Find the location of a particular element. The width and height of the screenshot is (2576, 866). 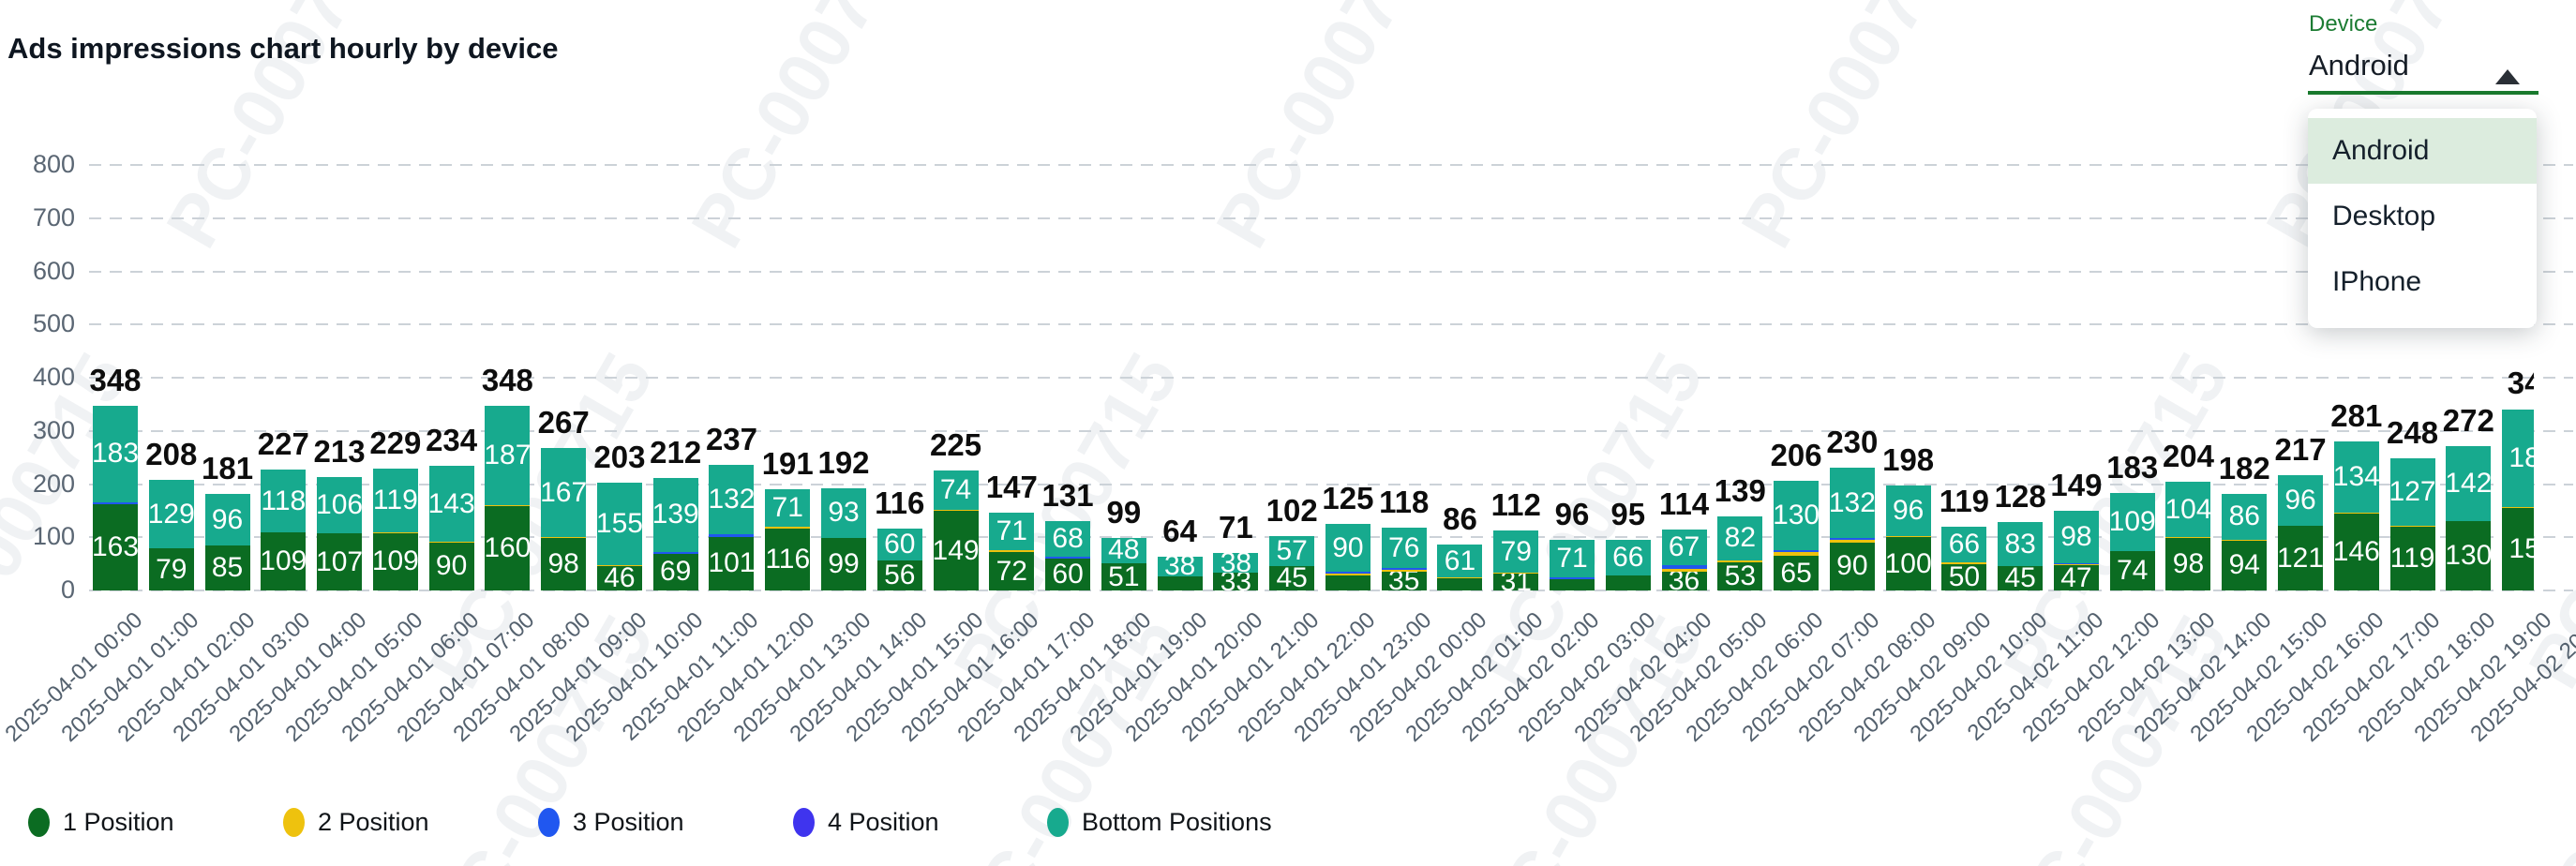

segment-pos1: 107 is located at coordinates (339, 561).